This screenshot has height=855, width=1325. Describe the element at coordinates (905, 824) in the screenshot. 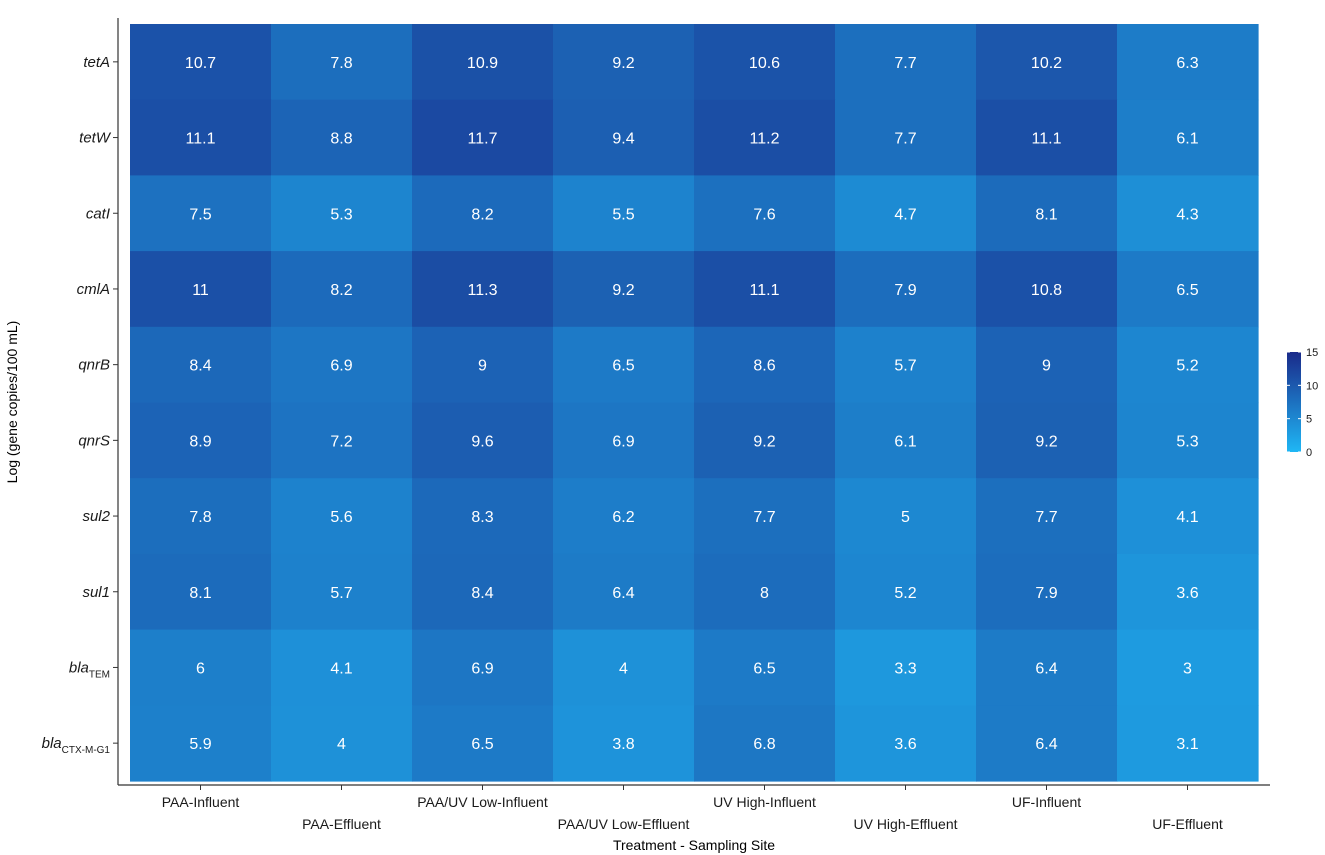

I see `column-label: UV High-Effluent` at that location.